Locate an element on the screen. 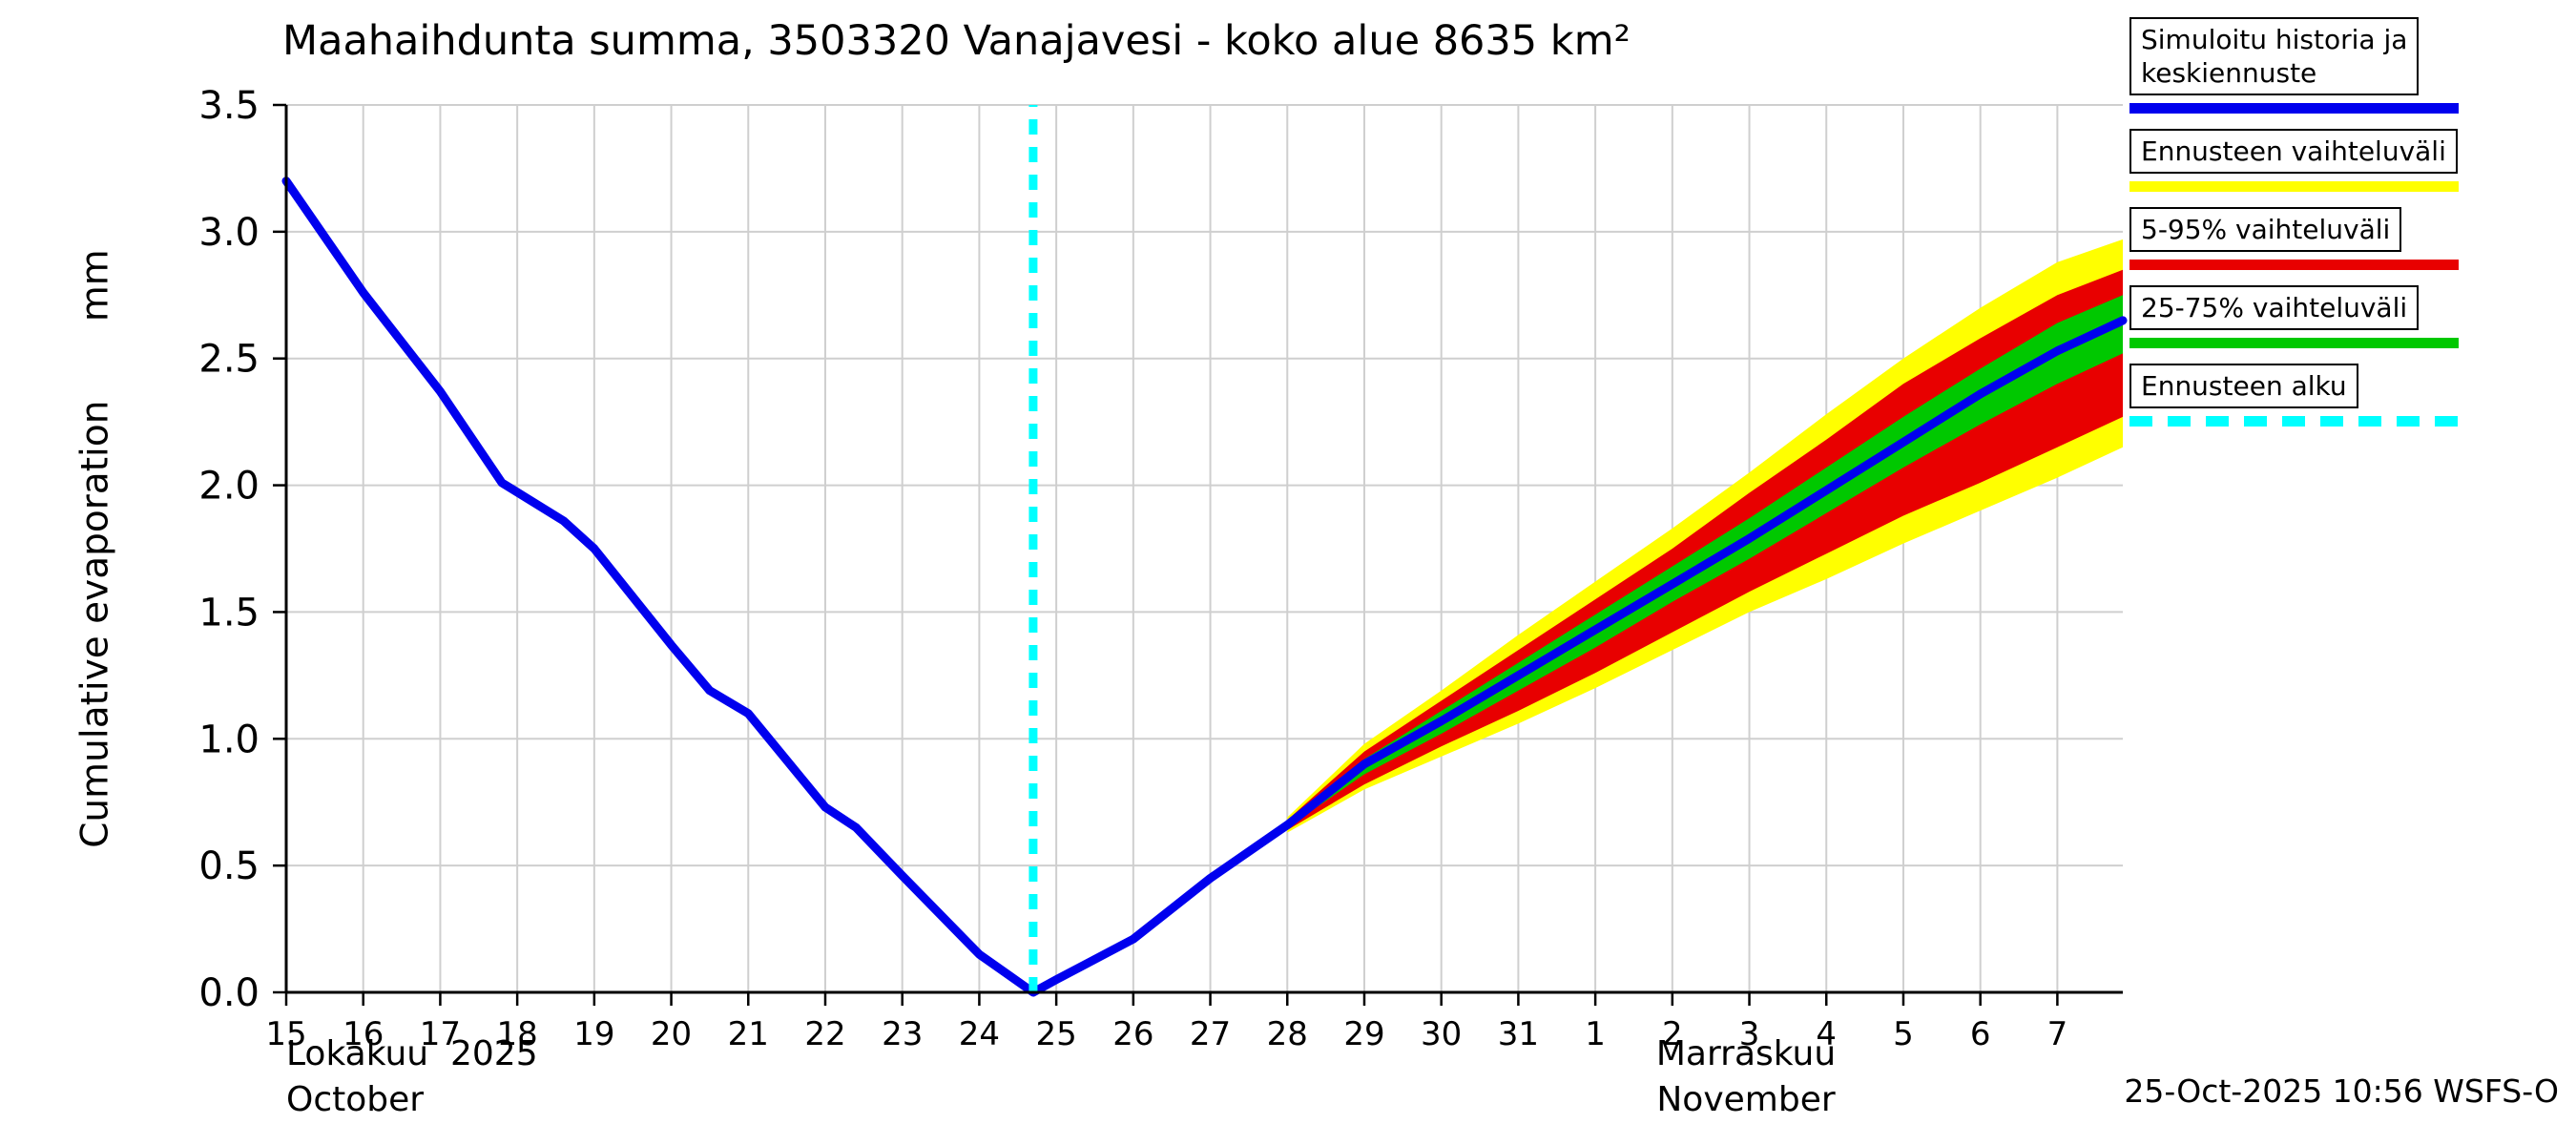 Image resolution: width=2576 pixels, height=1145 pixels. x-tick-label: 2 is located at coordinates (1672, 1034).